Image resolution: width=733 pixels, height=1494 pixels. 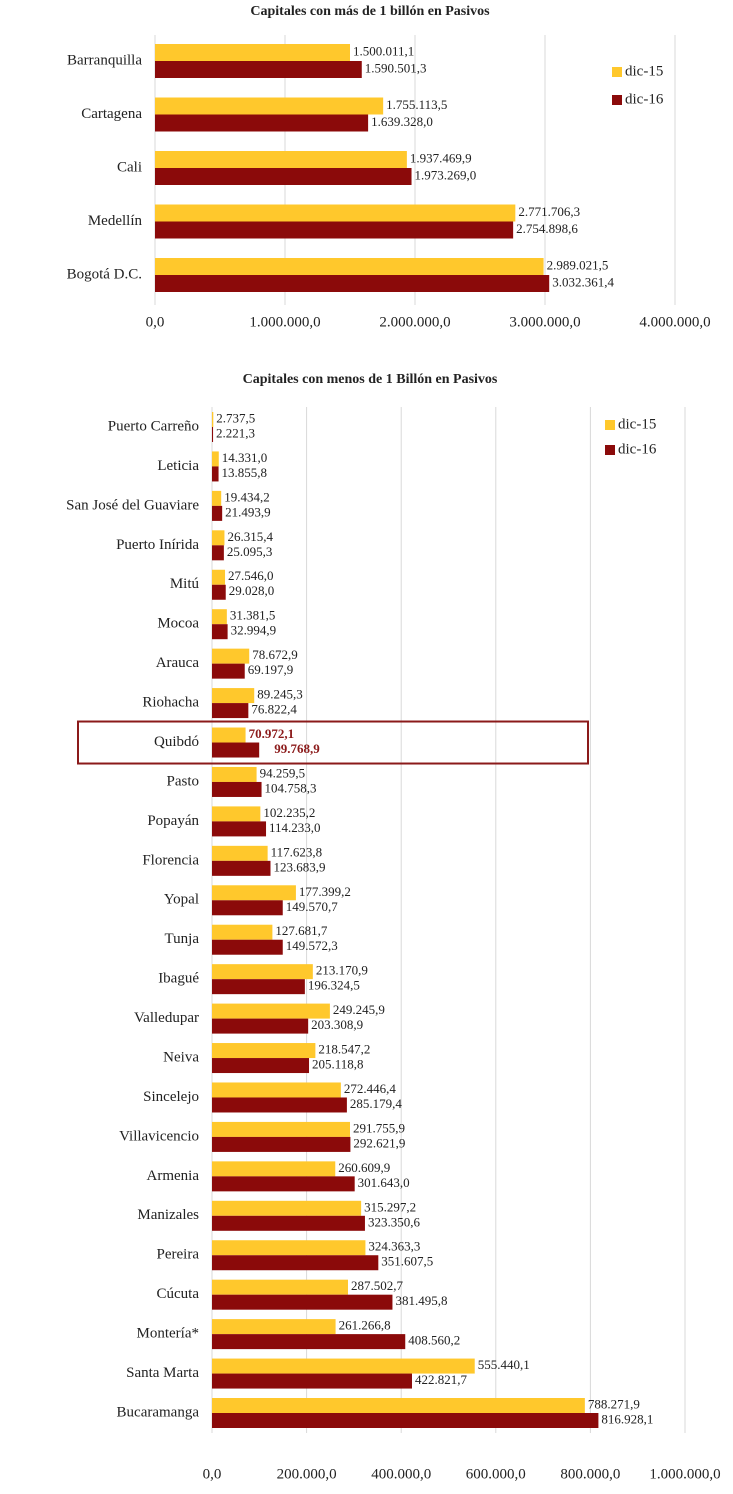 I want to click on y-tick-label: Sincelejo, so click(x=171, y=1097).